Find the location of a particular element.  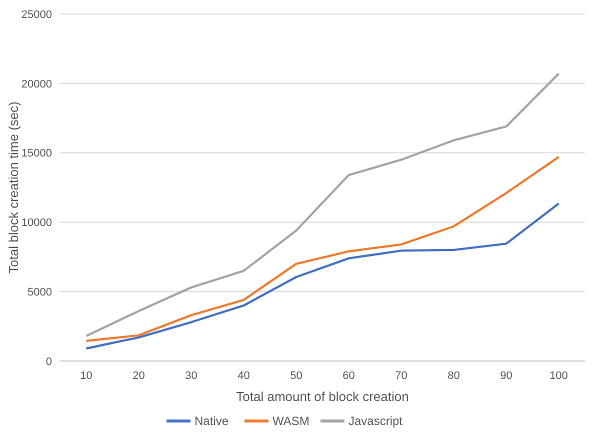

x-tick-label: 10 is located at coordinates (86, 376).